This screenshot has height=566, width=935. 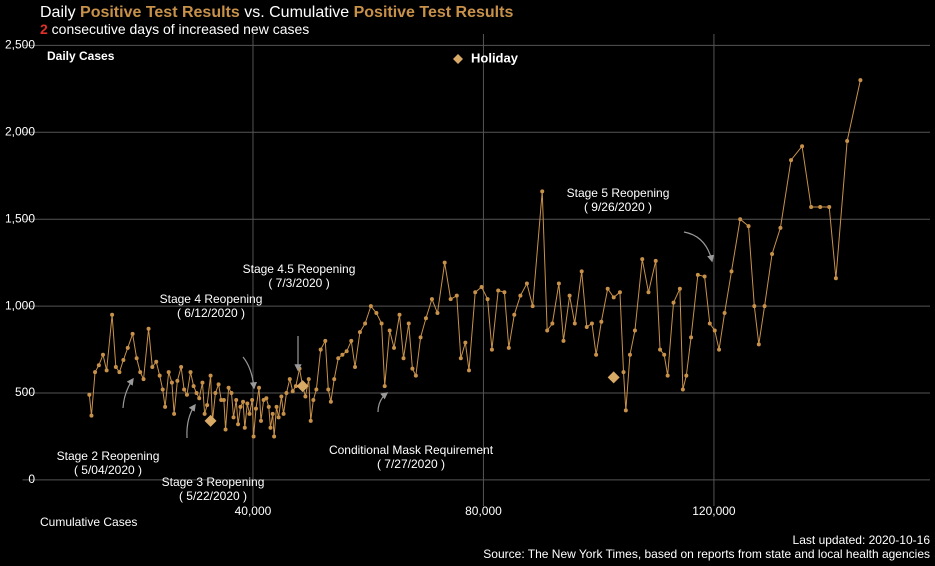 What do you see at coordinates (213, 496) in the screenshot?
I see `annotation-date: ( 5/22/2020 )` at bounding box center [213, 496].